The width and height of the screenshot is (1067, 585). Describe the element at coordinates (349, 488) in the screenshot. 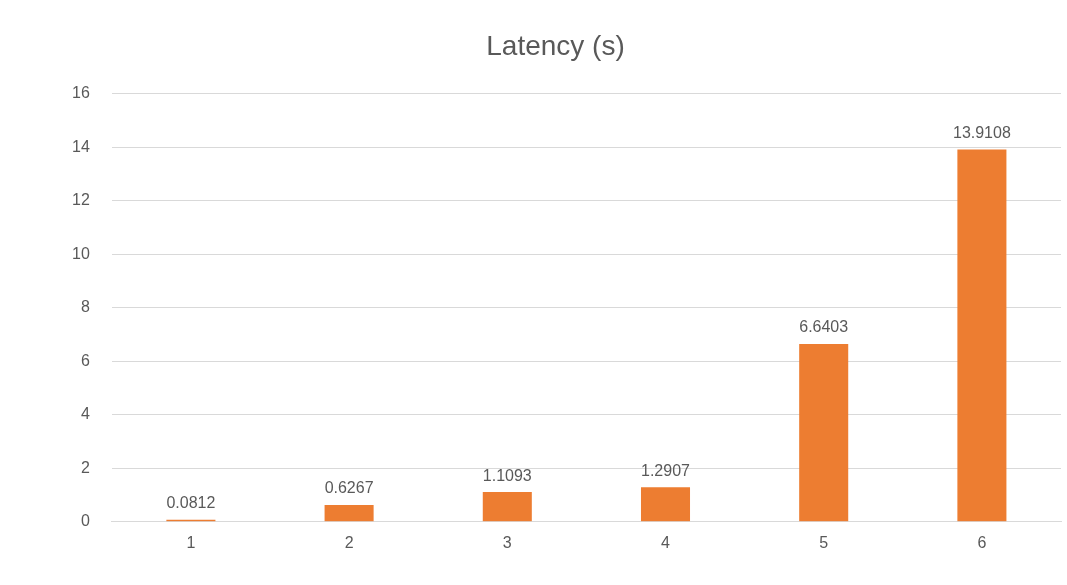

I see `data-label: 0.6267` at that location.